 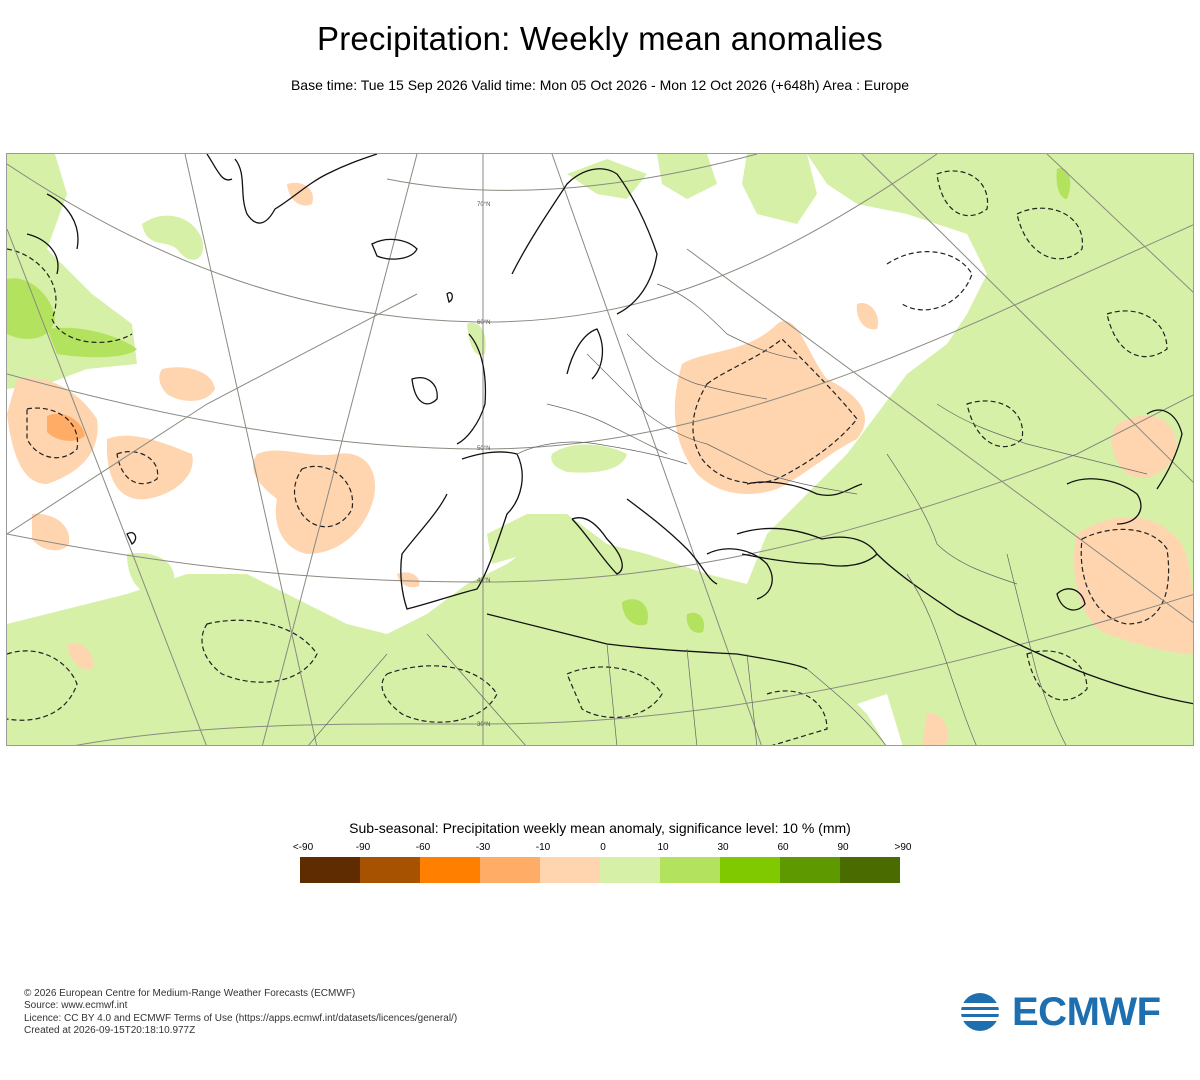 I want to click on lat-label-60: 60°N, so click(x=483, y=323).